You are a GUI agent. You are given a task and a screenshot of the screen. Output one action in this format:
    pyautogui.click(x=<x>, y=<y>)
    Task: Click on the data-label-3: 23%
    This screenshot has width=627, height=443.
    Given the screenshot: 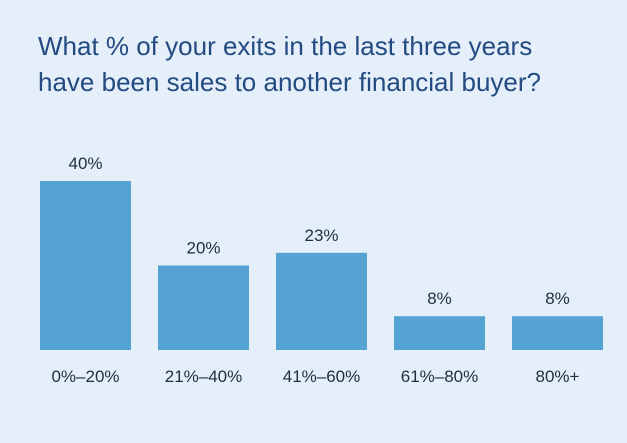 What is the action you would take?
    pyautogui.click(x=321, y=235)
    